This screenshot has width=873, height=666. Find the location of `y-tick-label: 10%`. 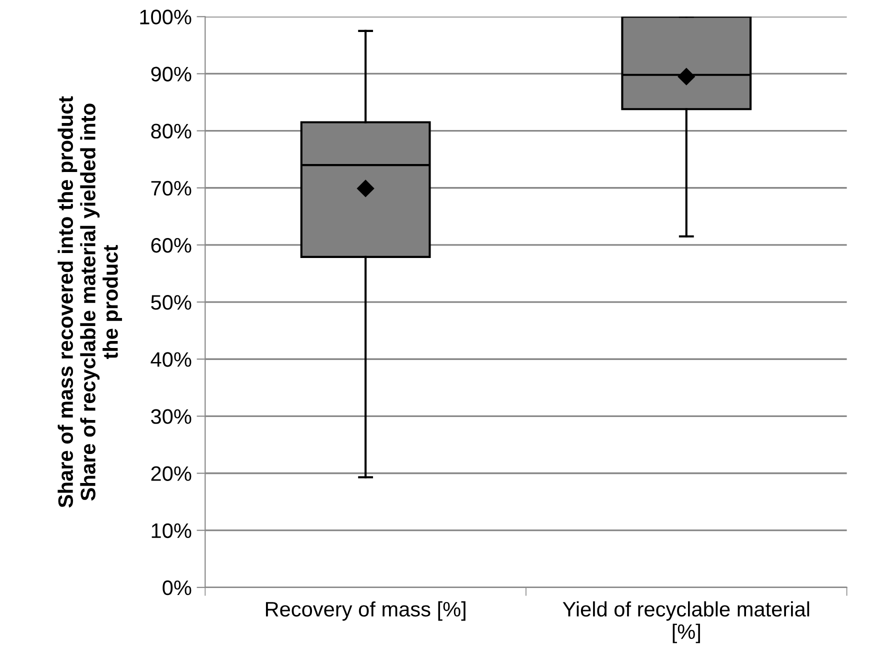

y-tick-label: 10% is located at coordinates (172, 530).